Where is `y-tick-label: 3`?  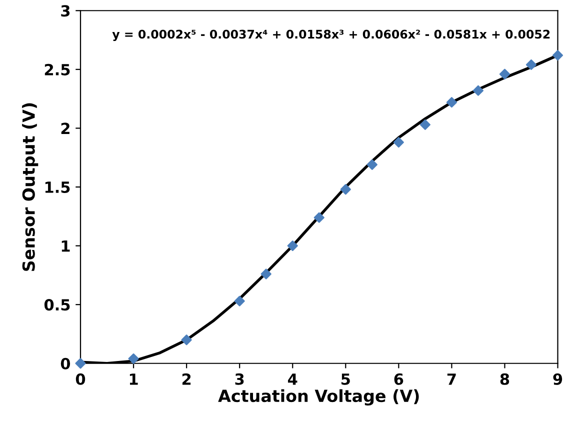
y-tick-label: 3 is located at coordinates (65, 11).